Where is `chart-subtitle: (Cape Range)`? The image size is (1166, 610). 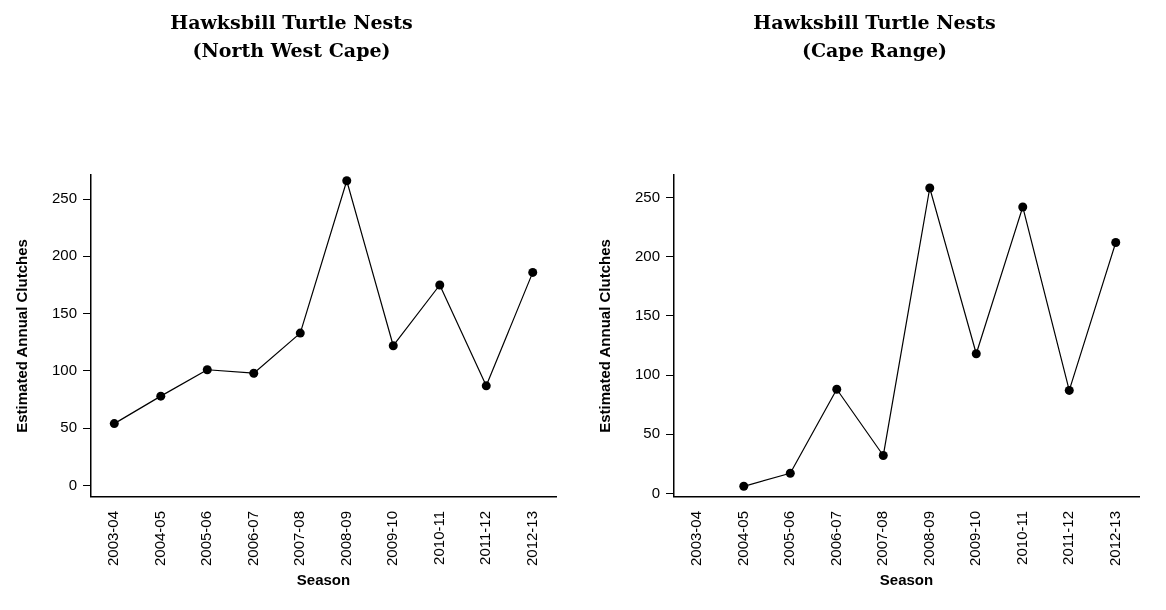
chart-subtitle: (Cape Range) is located at coordinates (874, 50).